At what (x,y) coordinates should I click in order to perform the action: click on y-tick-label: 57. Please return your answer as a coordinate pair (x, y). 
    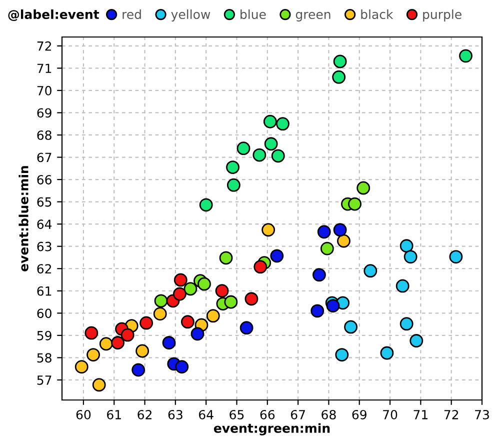
    Looking at the image, I should click on (44, 380).